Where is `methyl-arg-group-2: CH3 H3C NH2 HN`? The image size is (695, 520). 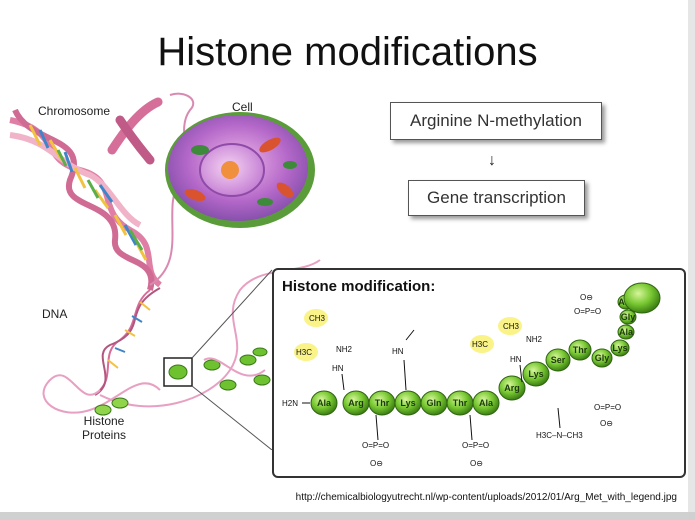
methyl-arg-group-2: CH3 H3C NH2 HN is located at coordinates (506, 350).